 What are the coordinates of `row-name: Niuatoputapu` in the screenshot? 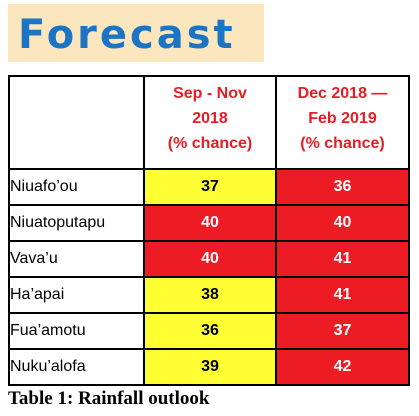 It's located at (76, 223).